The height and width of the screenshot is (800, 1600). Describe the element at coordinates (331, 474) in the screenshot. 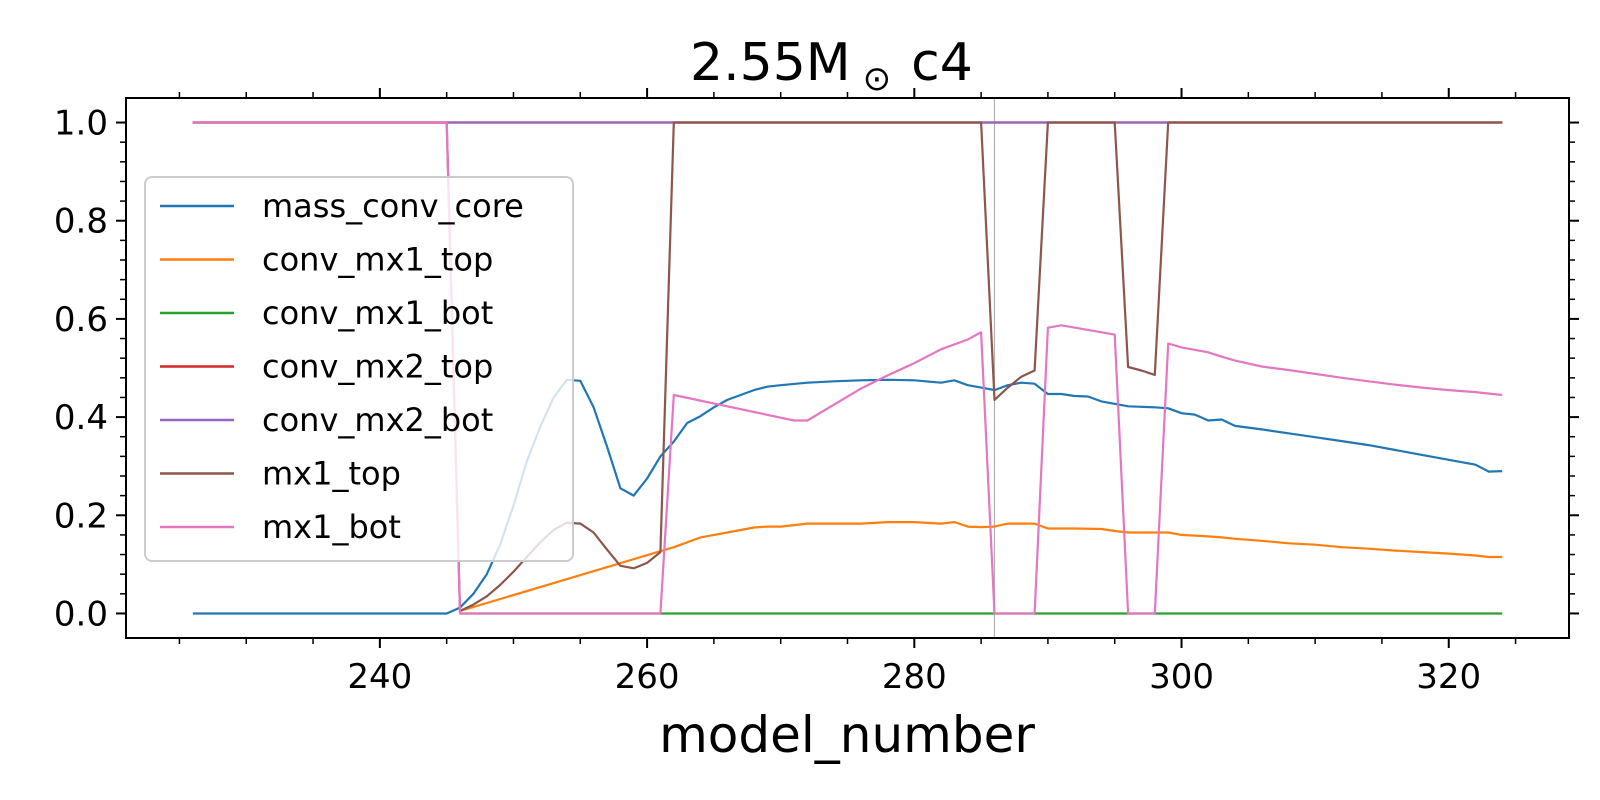

I see `legend-label-mx1_top: mx1_top` at that location.